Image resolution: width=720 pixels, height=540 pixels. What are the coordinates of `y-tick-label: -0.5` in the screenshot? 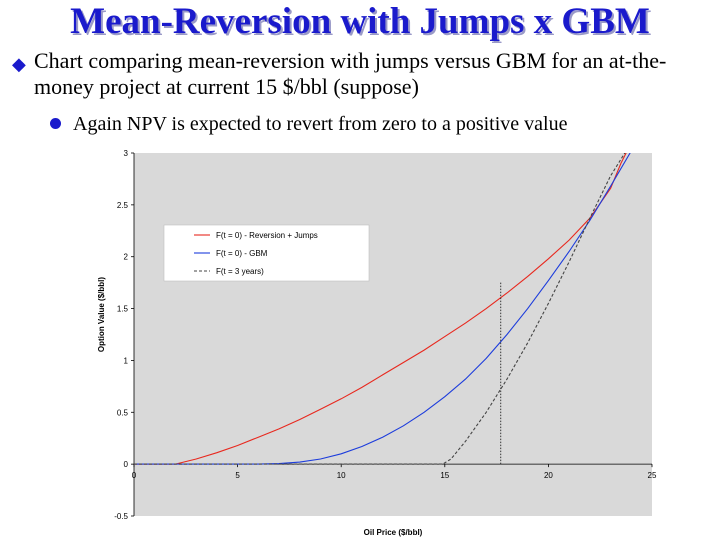 It's located at (121, 516).